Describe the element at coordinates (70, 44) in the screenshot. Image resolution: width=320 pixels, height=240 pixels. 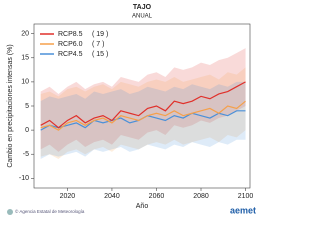
I see `legend-label: RCP6.0` at that location.